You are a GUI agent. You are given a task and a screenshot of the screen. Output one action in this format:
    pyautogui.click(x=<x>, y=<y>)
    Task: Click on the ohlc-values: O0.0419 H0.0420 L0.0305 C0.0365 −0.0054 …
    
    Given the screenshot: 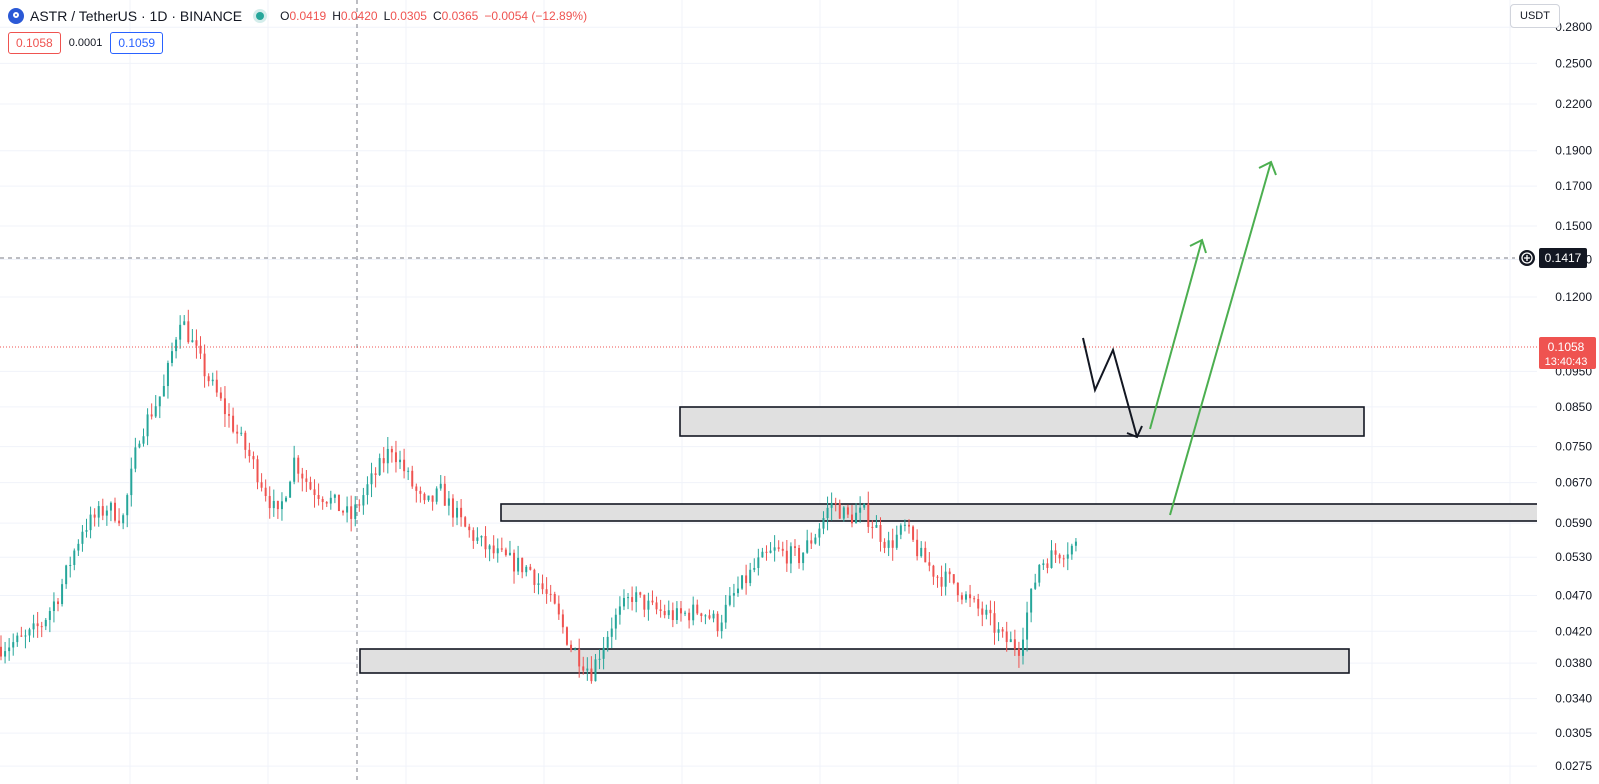 What is the action you would take?
    pyautogui.click(x=433, y=16)
    